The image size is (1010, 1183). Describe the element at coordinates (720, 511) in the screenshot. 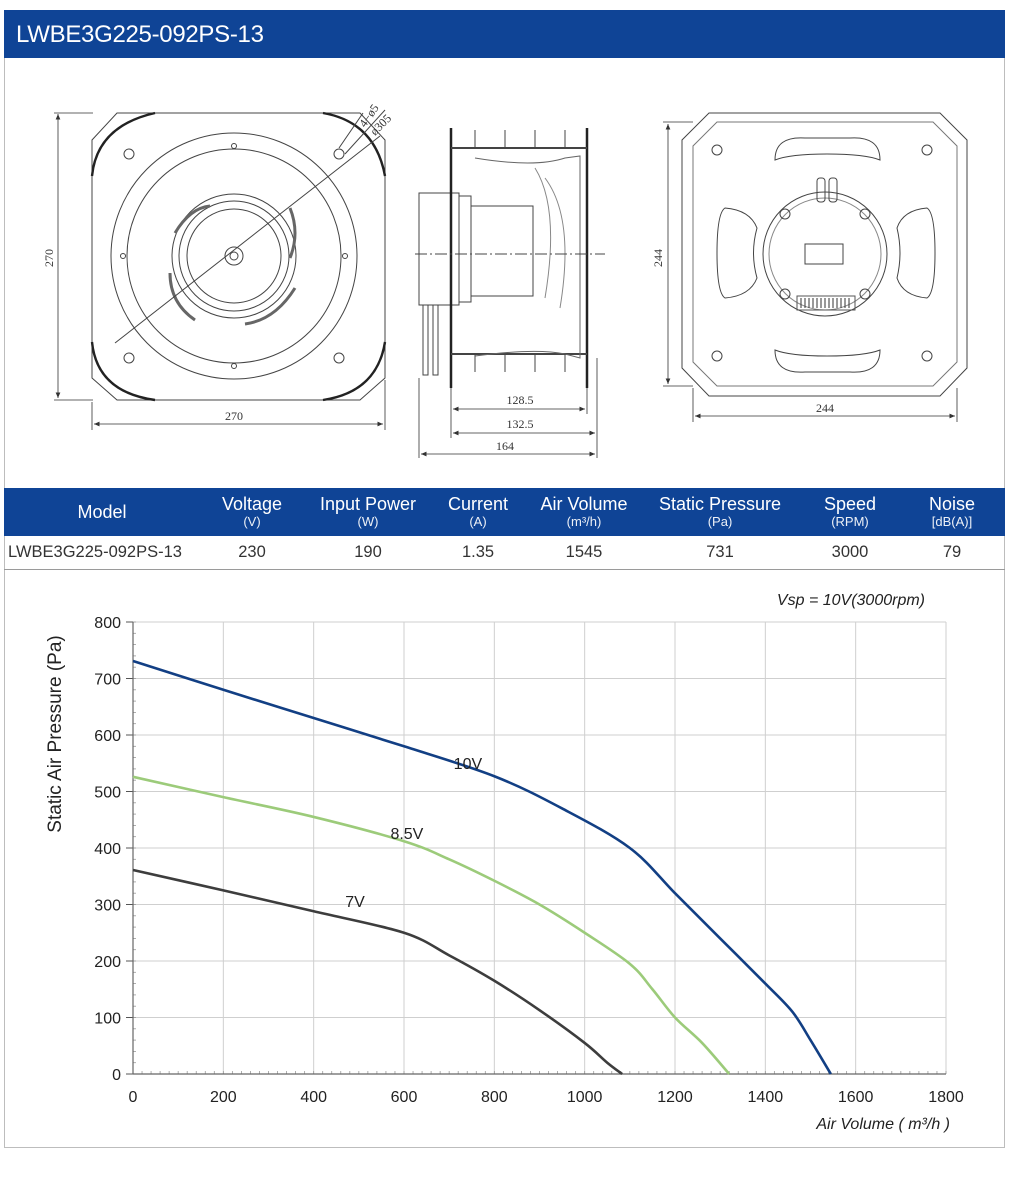

I see `col-static-pressure: Static Pressure (Pa)` at that location.